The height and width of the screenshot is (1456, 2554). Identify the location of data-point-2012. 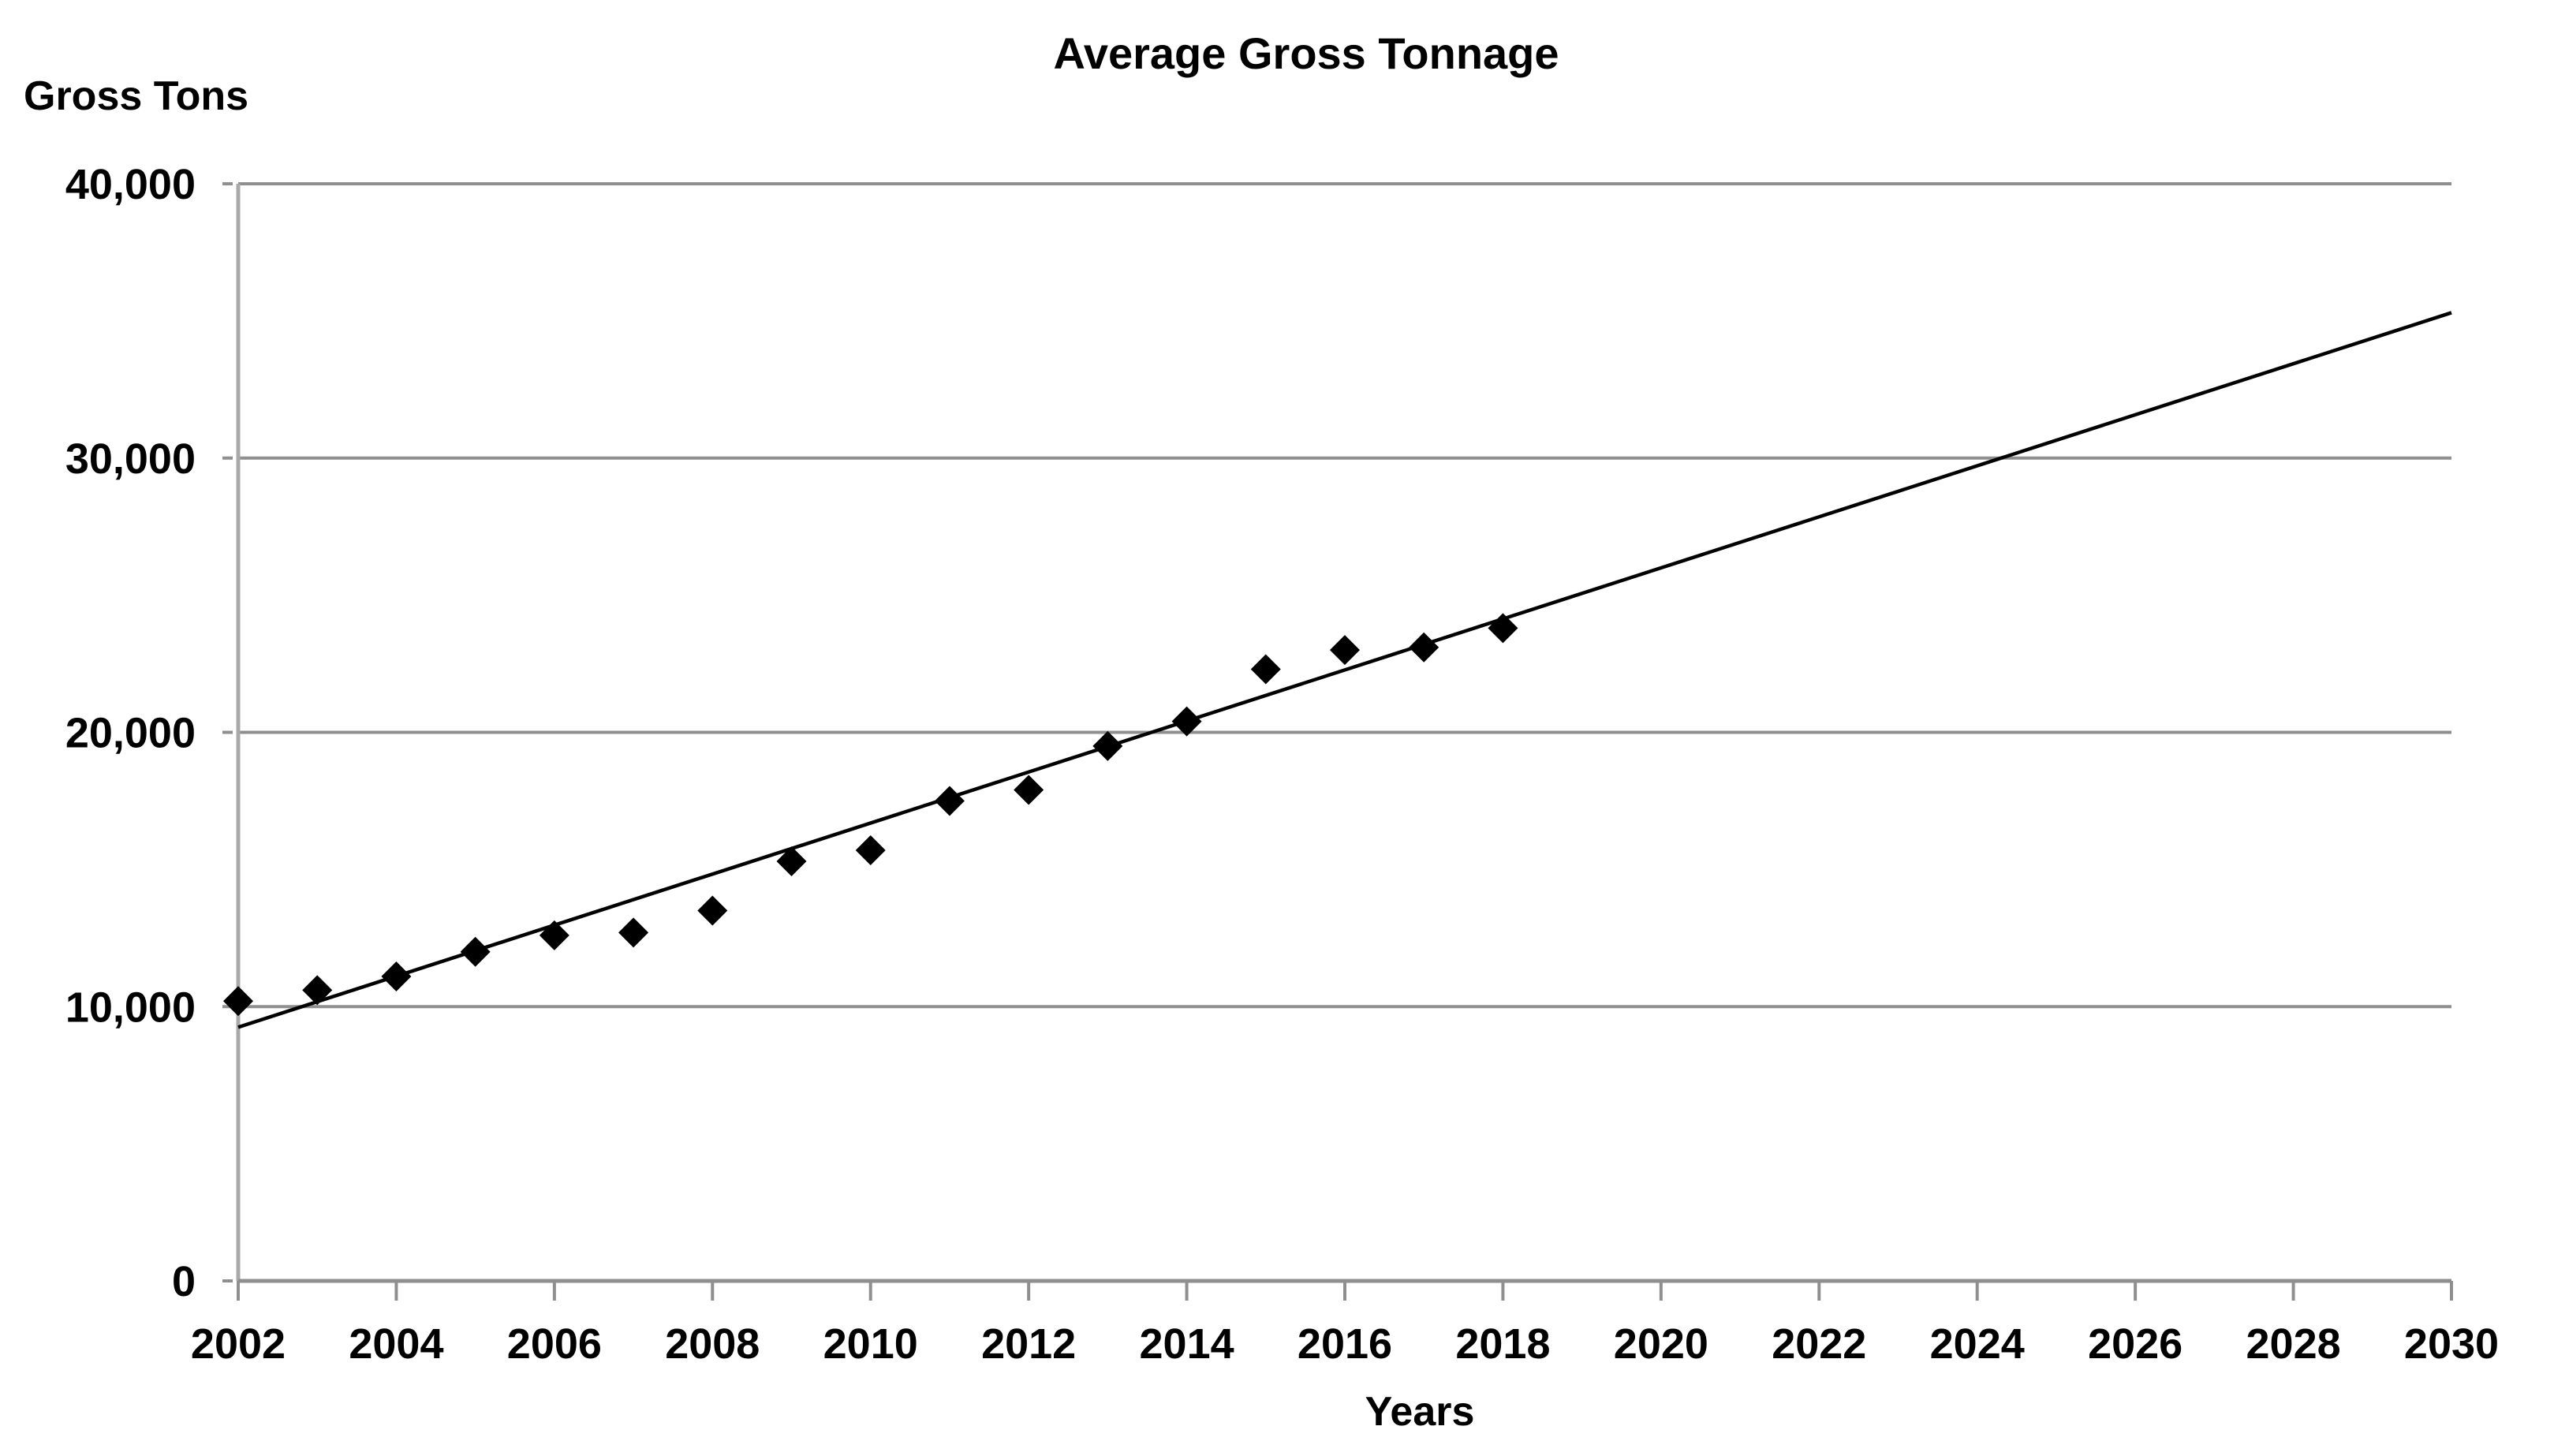
(1029, 790).